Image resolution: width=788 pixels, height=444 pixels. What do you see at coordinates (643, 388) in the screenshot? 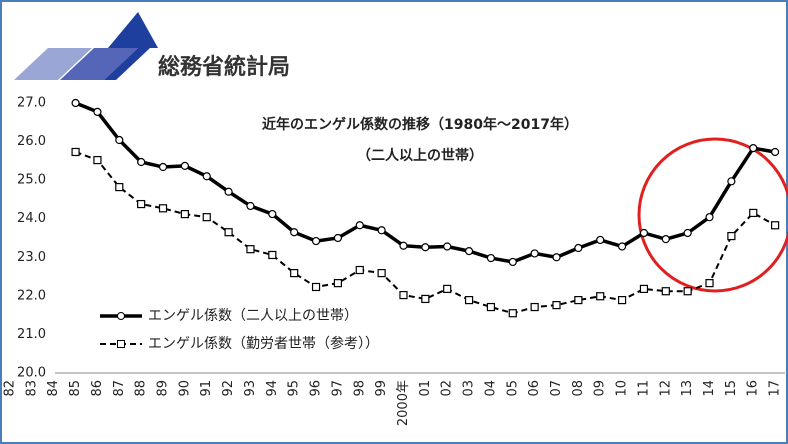
I see `x-tick-label: 11` at bounding box center [643, 388].